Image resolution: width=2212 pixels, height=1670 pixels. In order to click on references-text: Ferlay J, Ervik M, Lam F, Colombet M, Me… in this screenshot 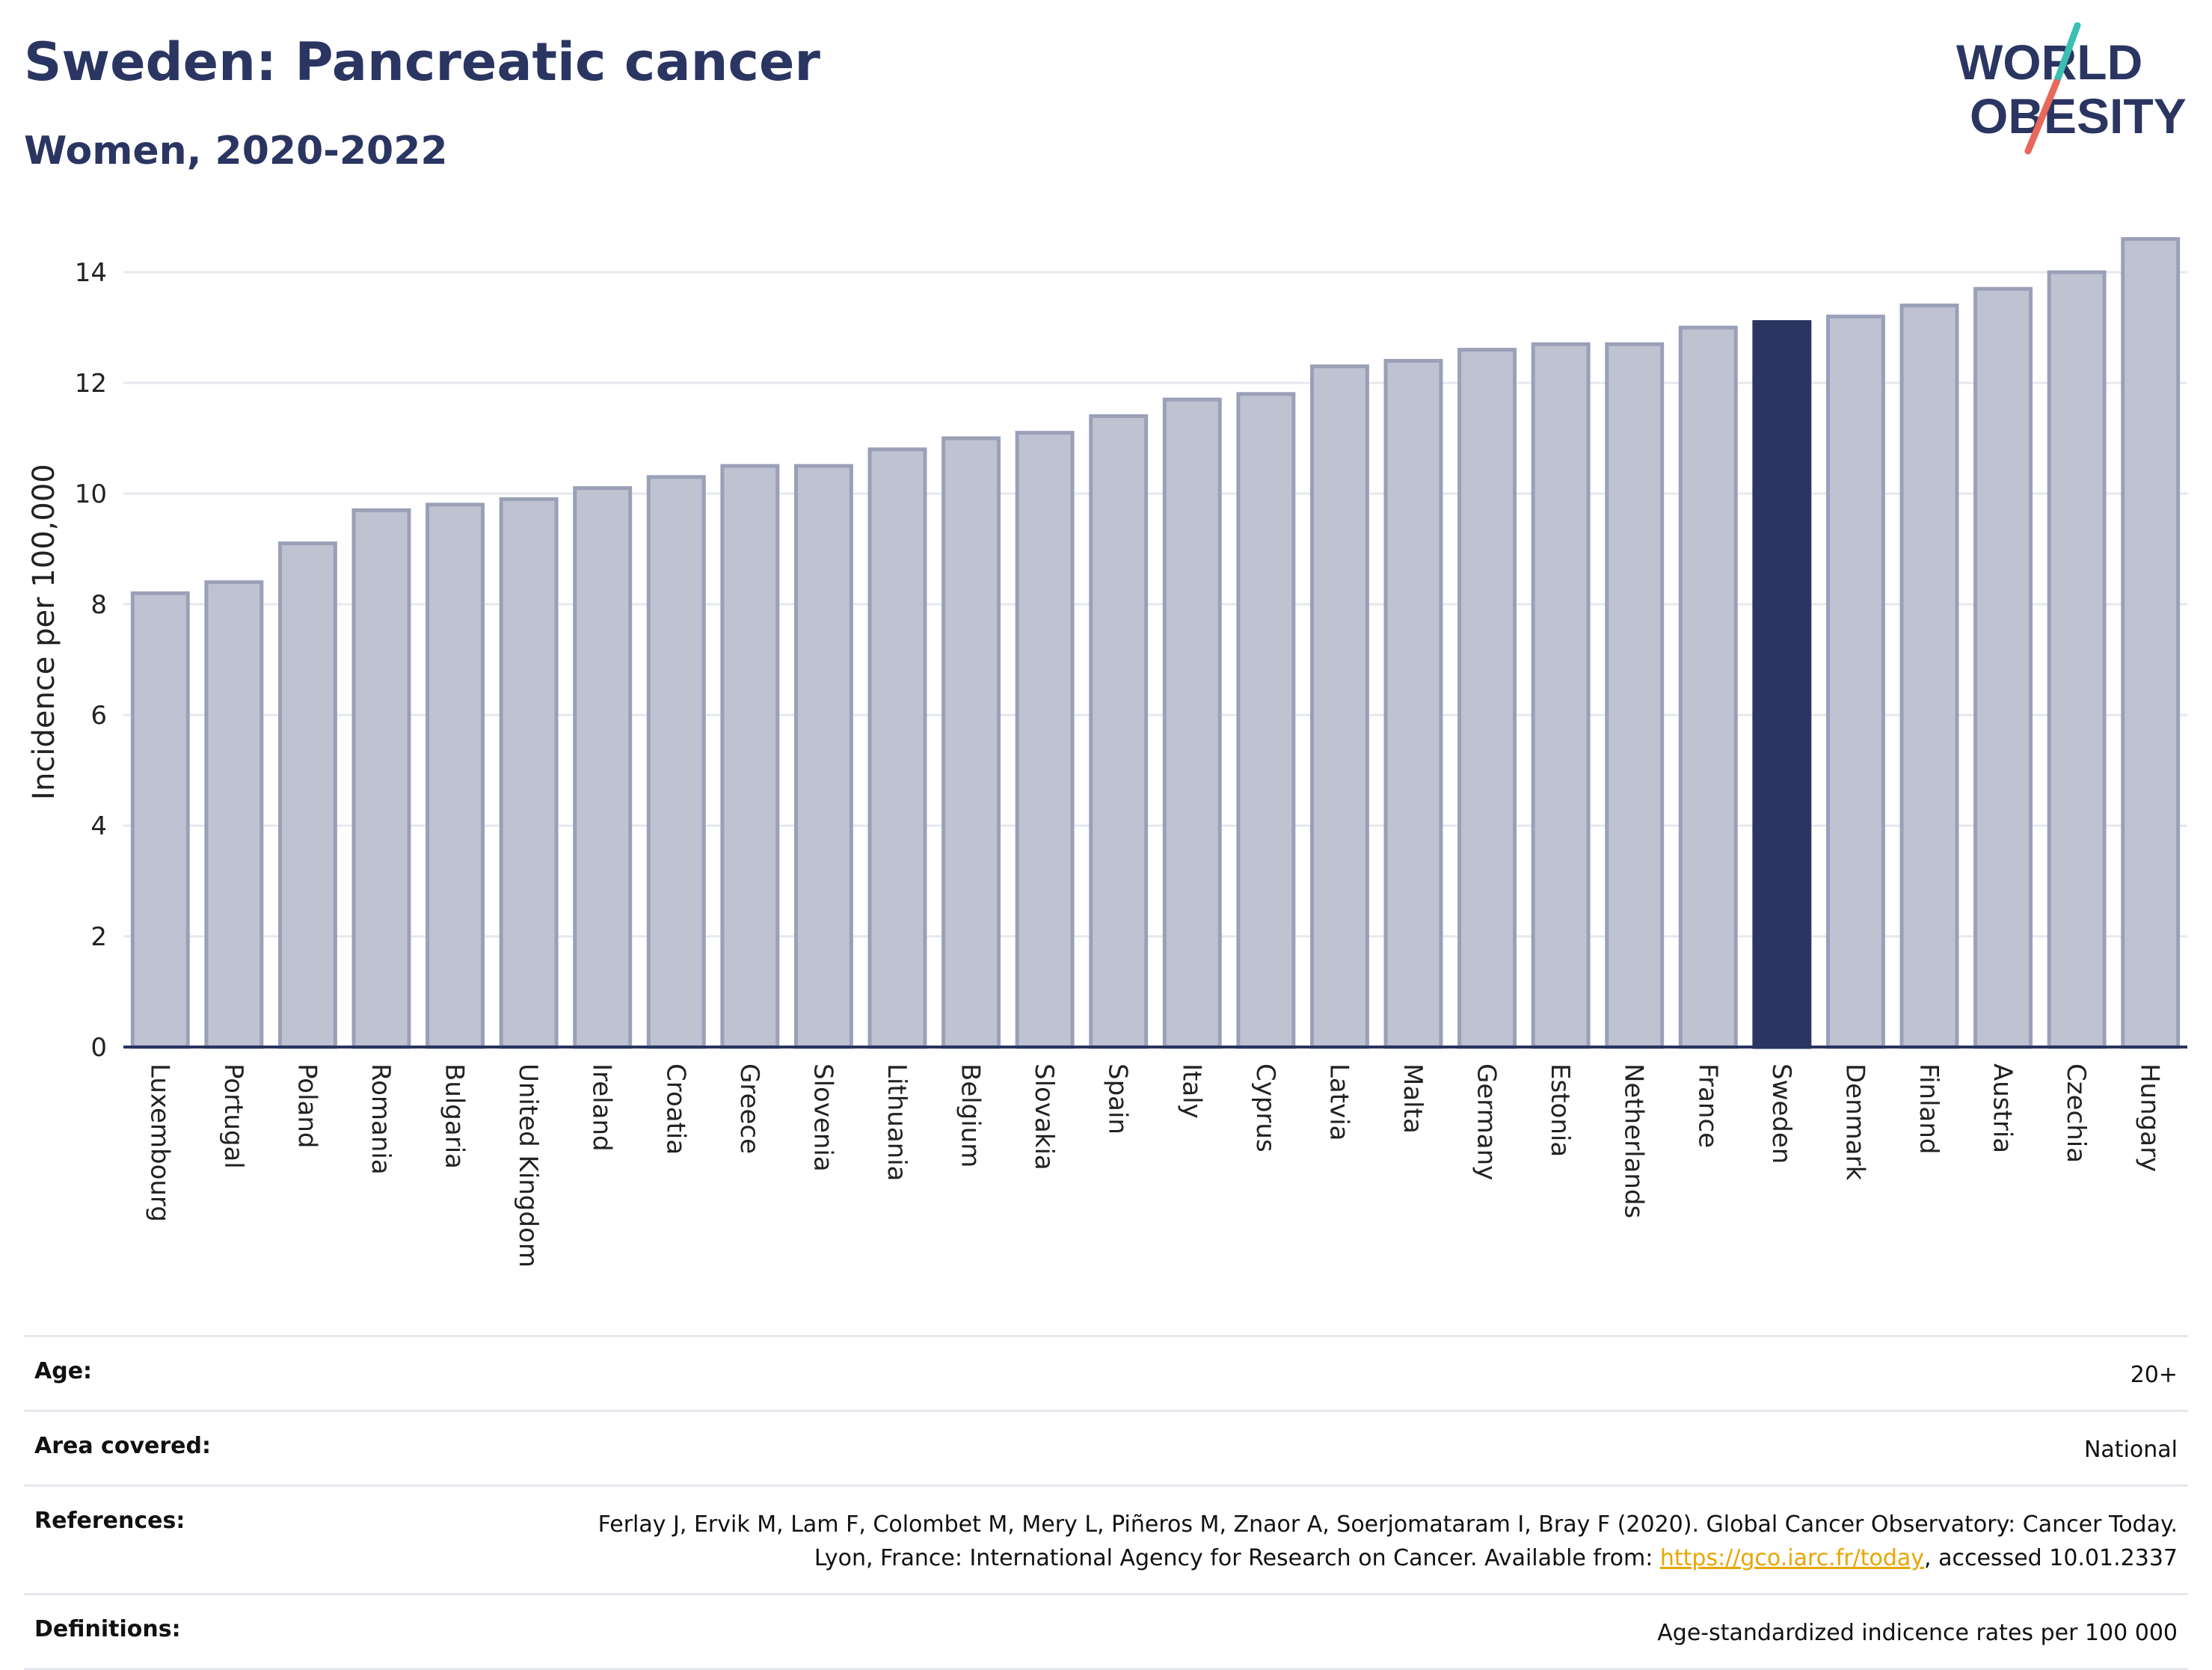, I will do `click(1387, 1541)`.